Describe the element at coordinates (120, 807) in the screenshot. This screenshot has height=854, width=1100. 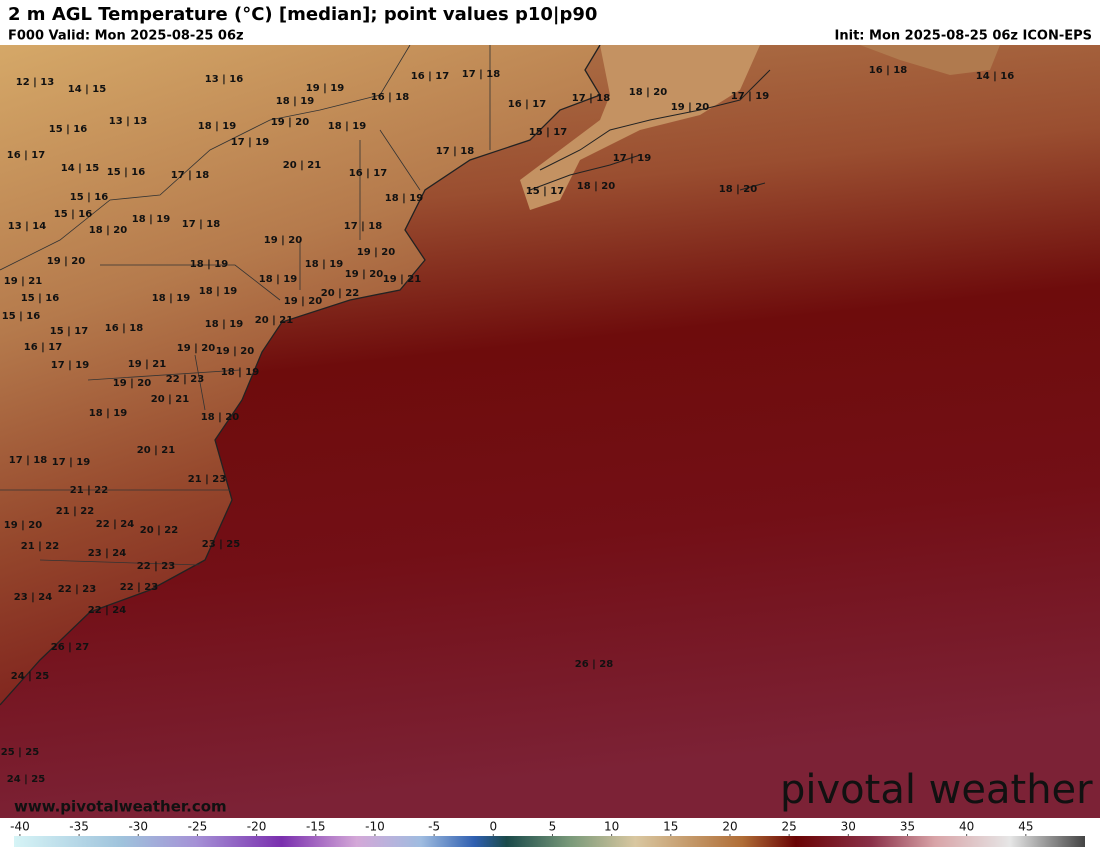
I see `url: www.pivotalweather.com` at that location.